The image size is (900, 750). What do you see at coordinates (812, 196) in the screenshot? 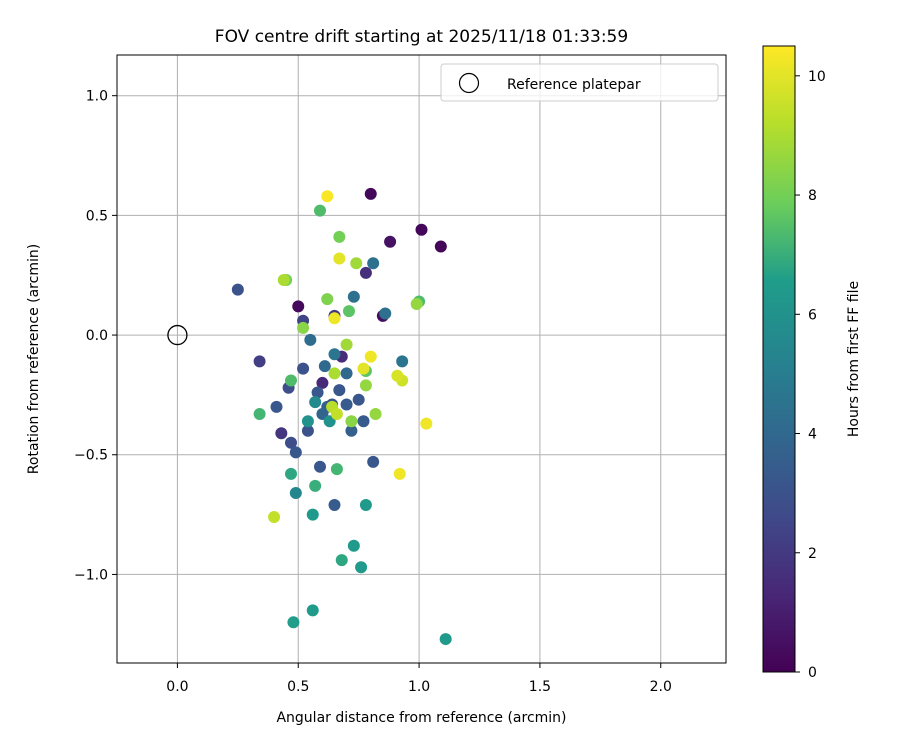
I see `colorbar-tick-label: 8` at bounding box center [812, 196].